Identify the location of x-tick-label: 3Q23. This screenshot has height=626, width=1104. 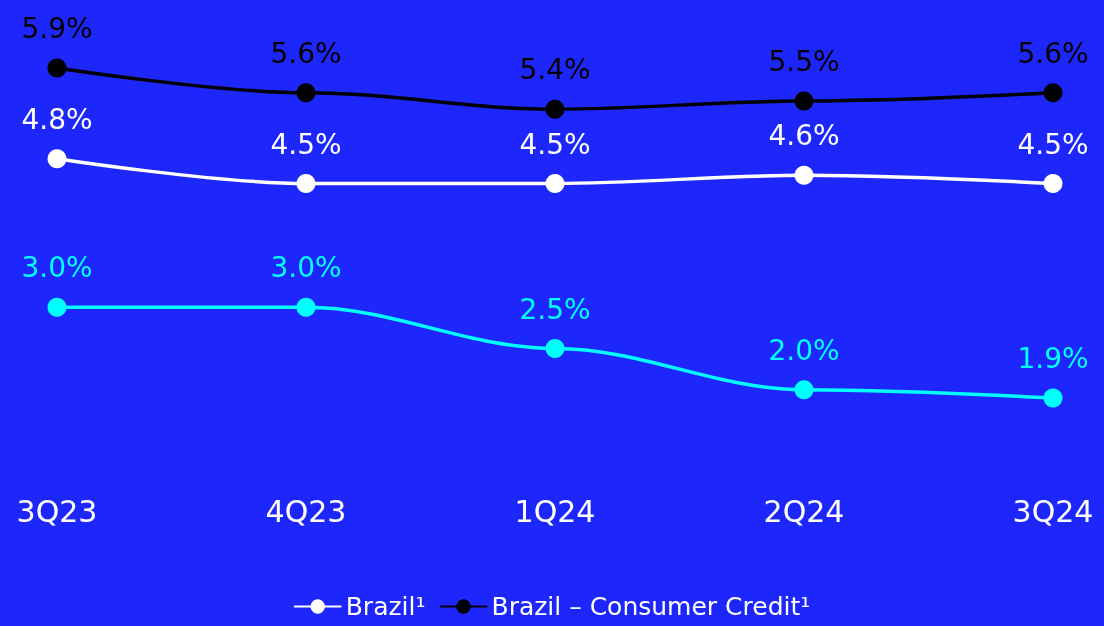
(57, 511).